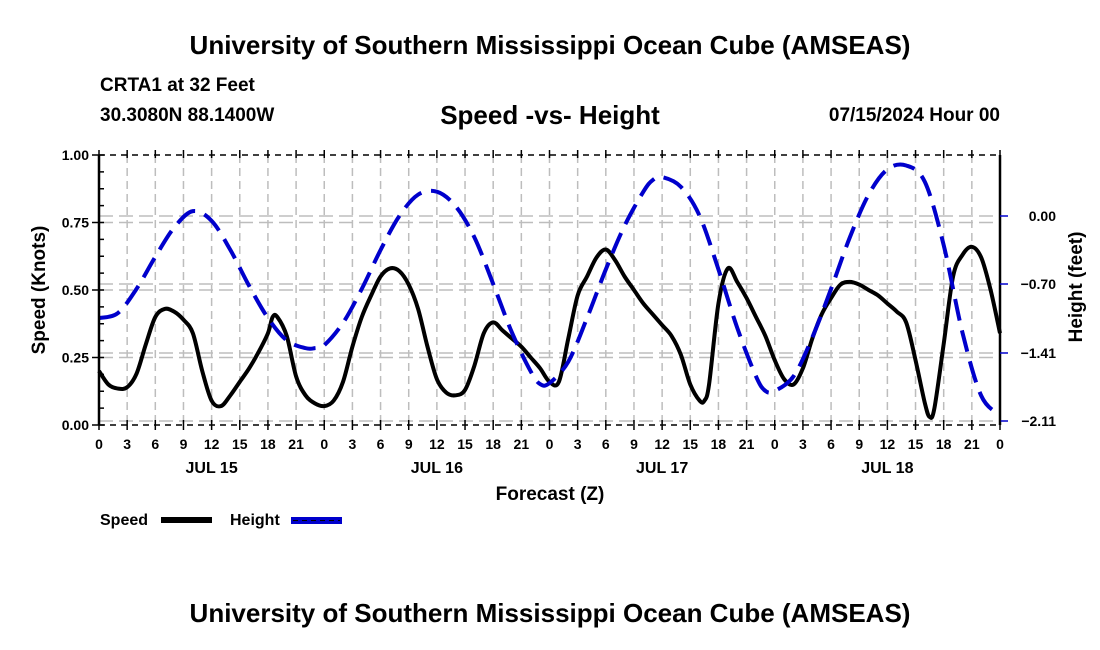 The width and height of the screenshot is (1100, 650). What do you see at coordinates (316, 520) in the screenshot?
I see `legend-height-swatch` at bounding box center [316, 520].